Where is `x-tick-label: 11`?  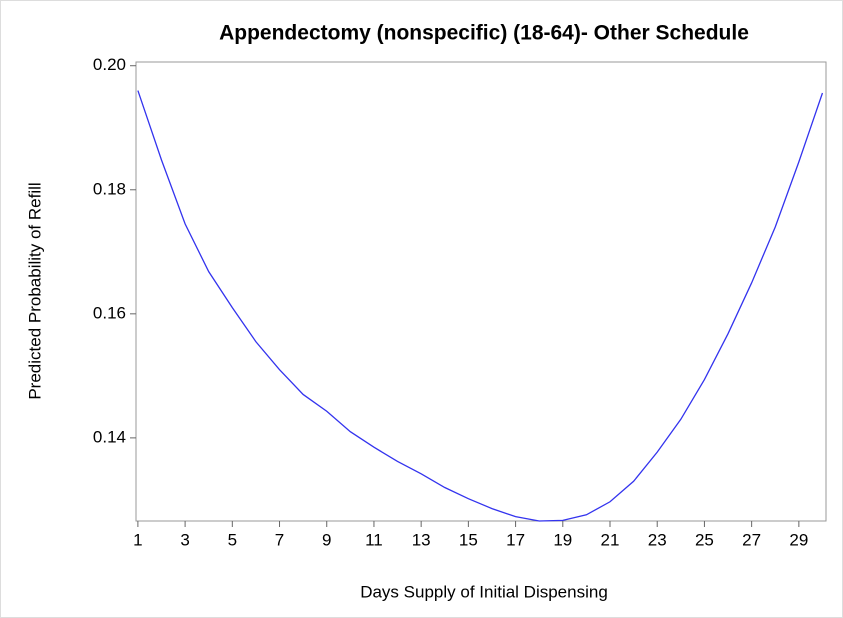 x-tick-label: 11 is located at coordinates (374, 539).